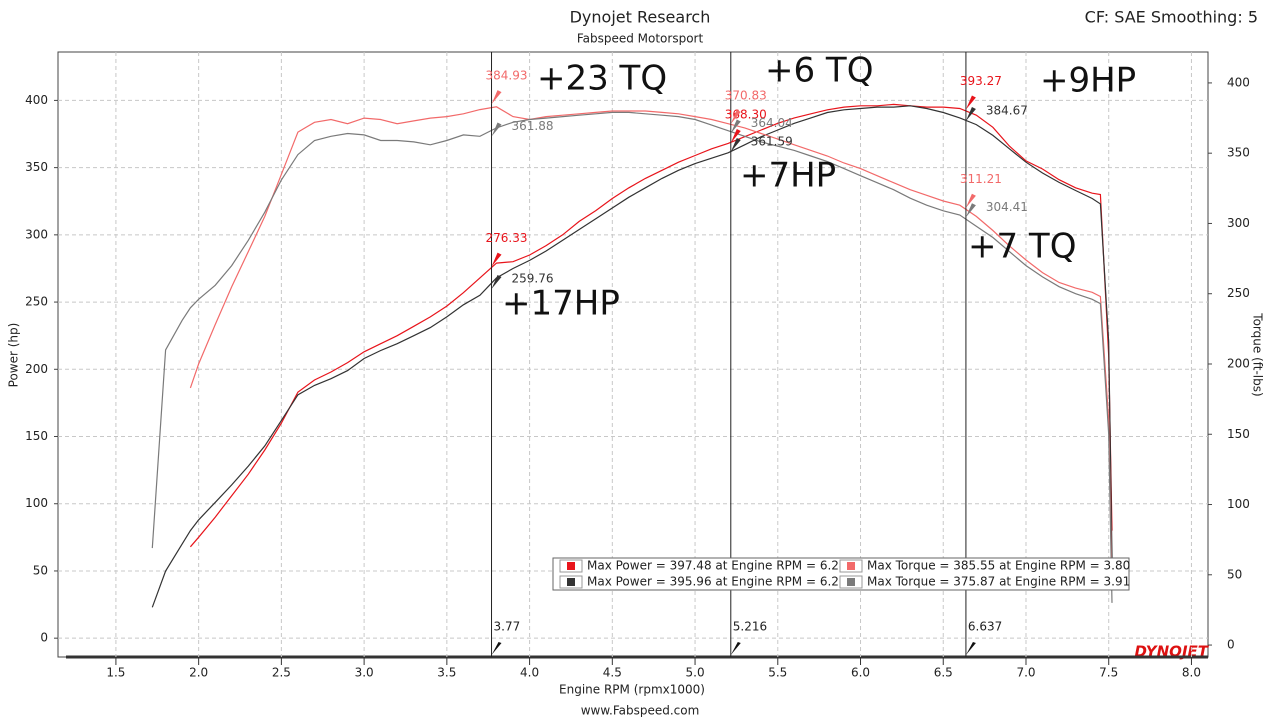  What do you see at coordinates (772, 123) in the screenshot?
I see `cursor-value-label: 364.04` at bounding box center [772, 123].